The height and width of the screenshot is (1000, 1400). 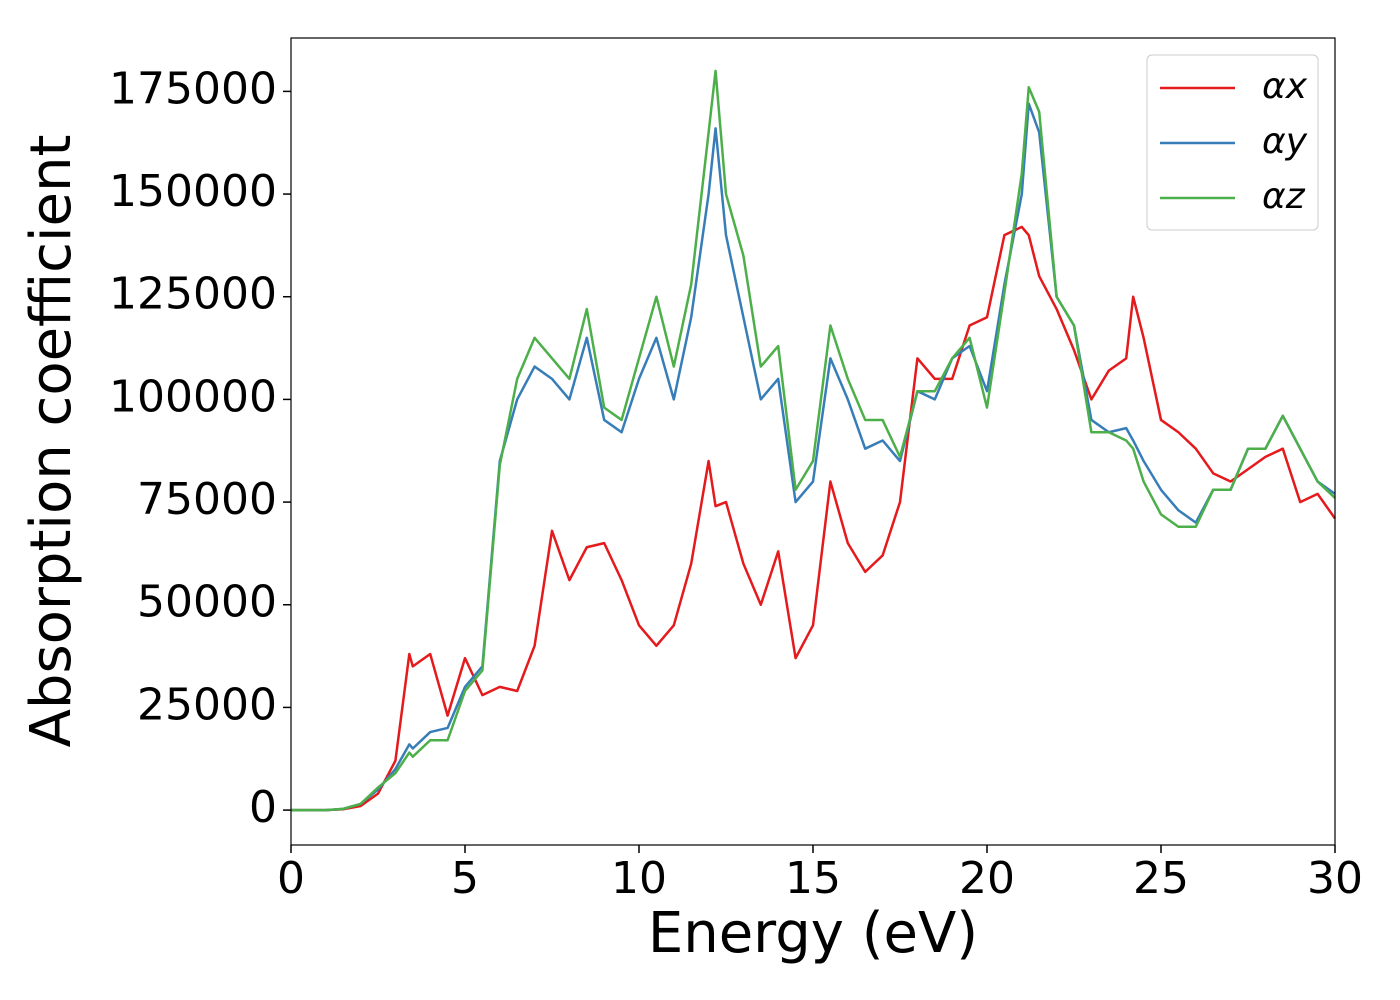 I want to click on x-tick-label: 10, so click(x=639, y=878).